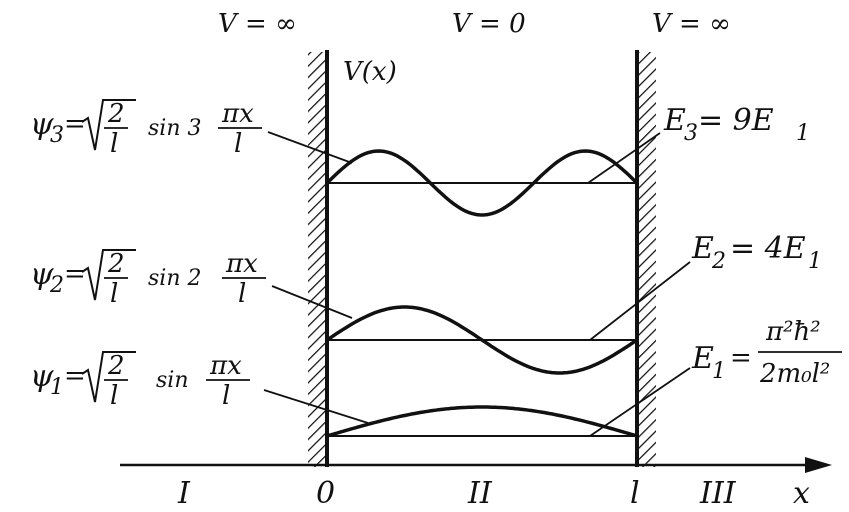 This screenshot has width=849, height=512. Describe the element at coordinates (114, 294) in the screenshot. I see `psi2-frac-den: l` at that location.